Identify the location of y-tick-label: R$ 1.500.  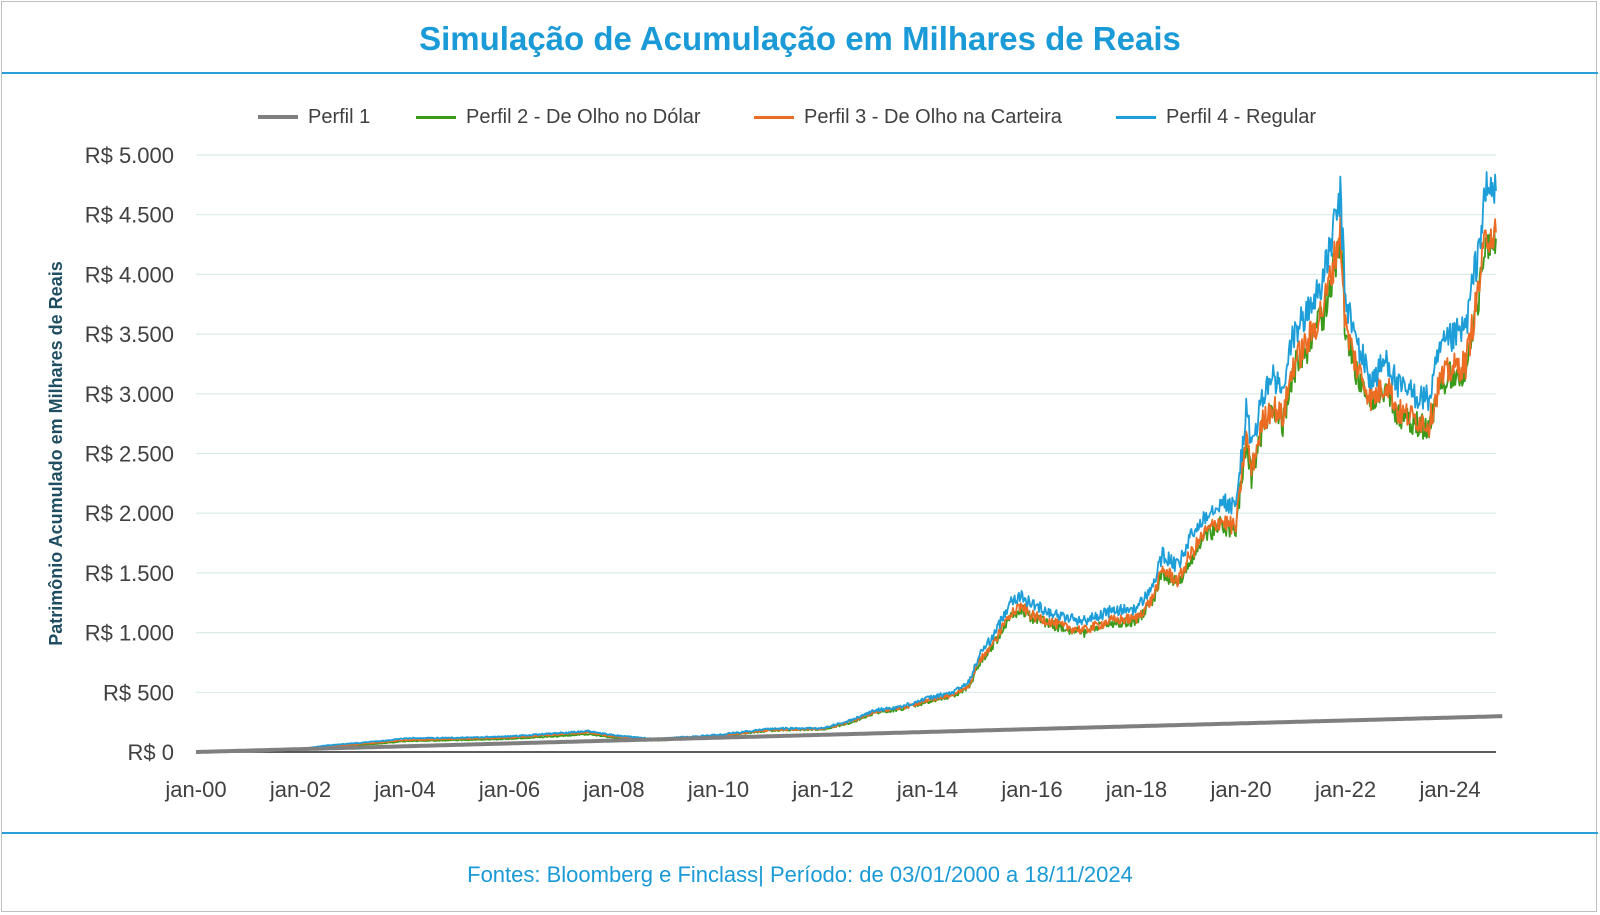
(129, 573).